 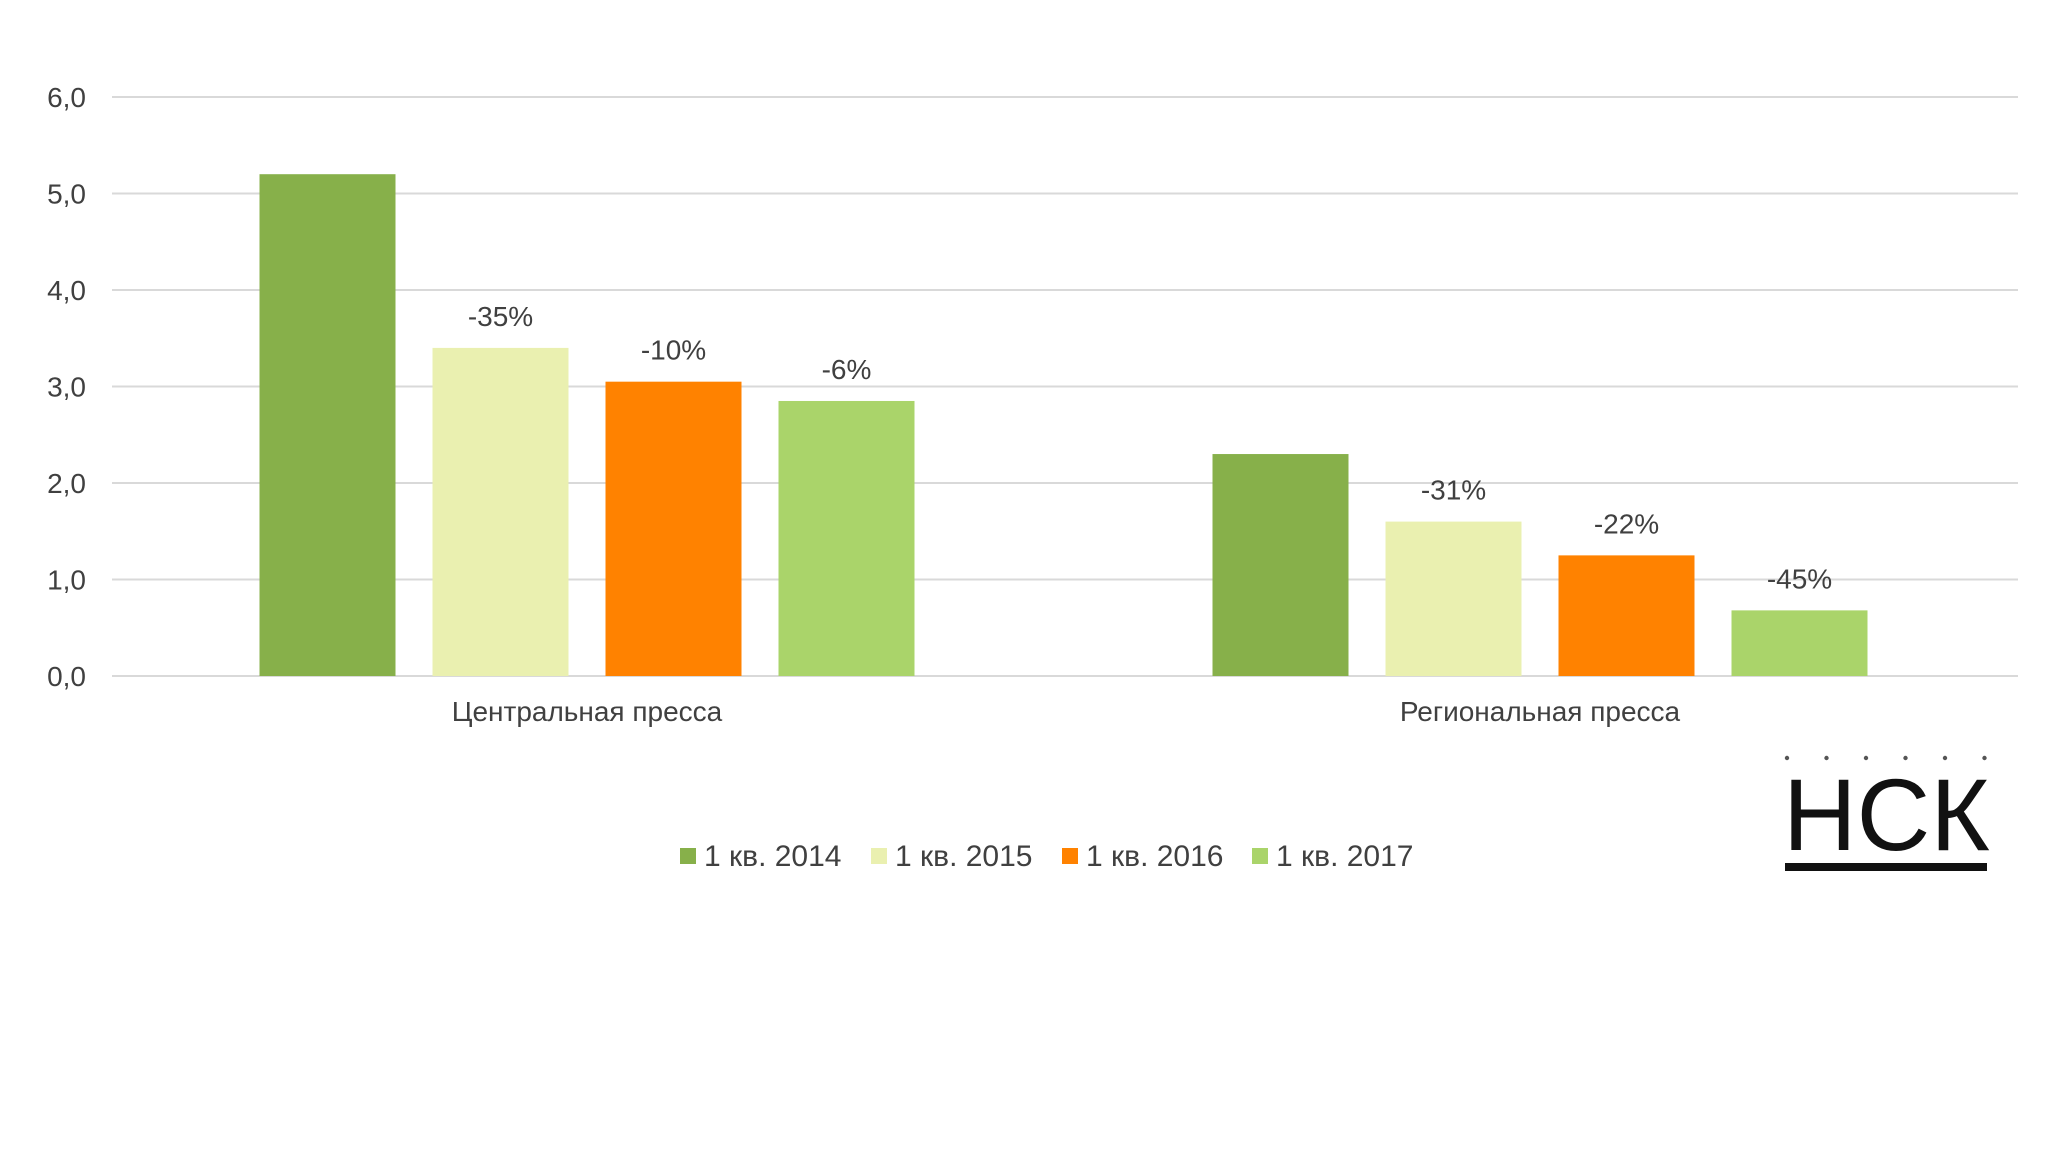 What do you see at coordinates (773, 856) in the screenshot?
I see `legend-label: 1 кв. 2014` at bounding box center [773, 856].